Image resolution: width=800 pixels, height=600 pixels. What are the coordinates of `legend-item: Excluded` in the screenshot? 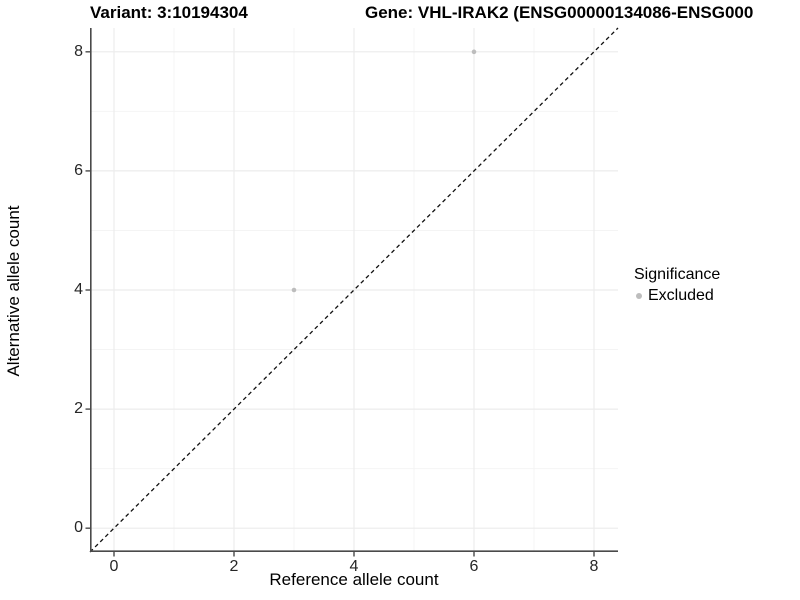 It's located at (677, 296).